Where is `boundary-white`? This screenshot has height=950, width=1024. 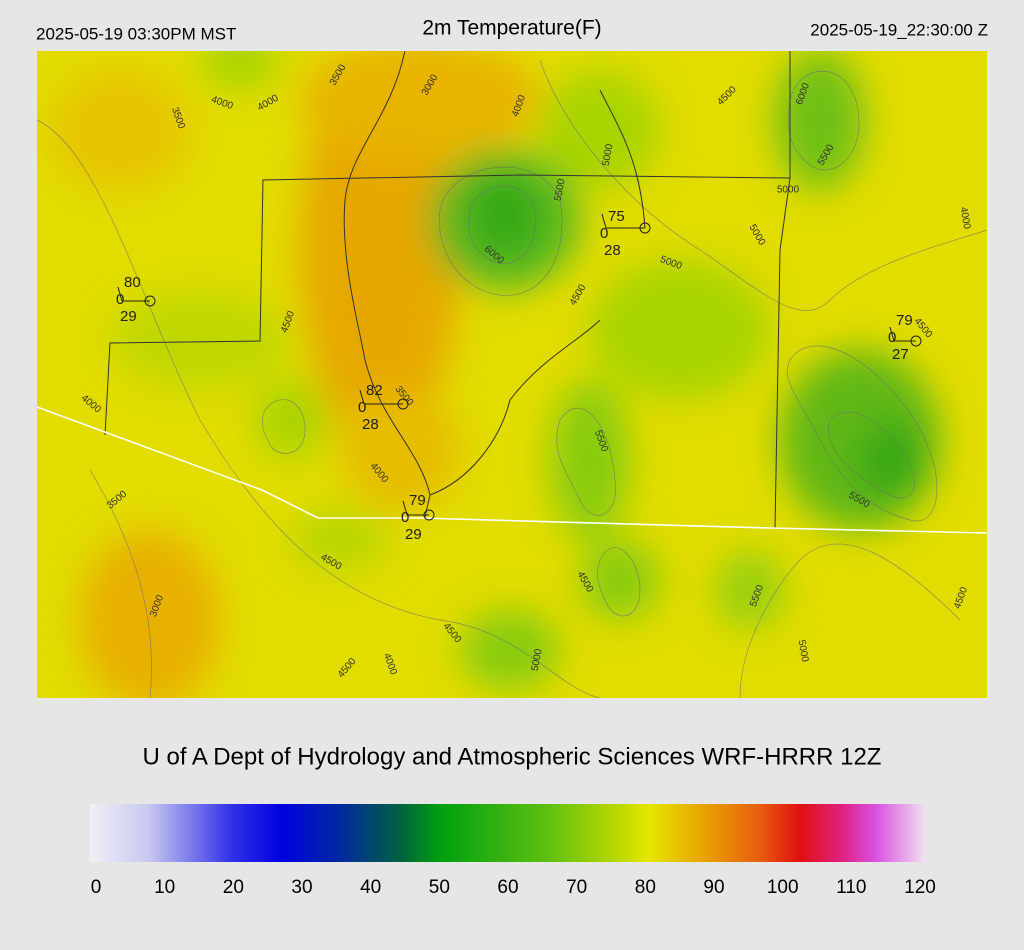 boundary-white is located at coordinates (512, 470).